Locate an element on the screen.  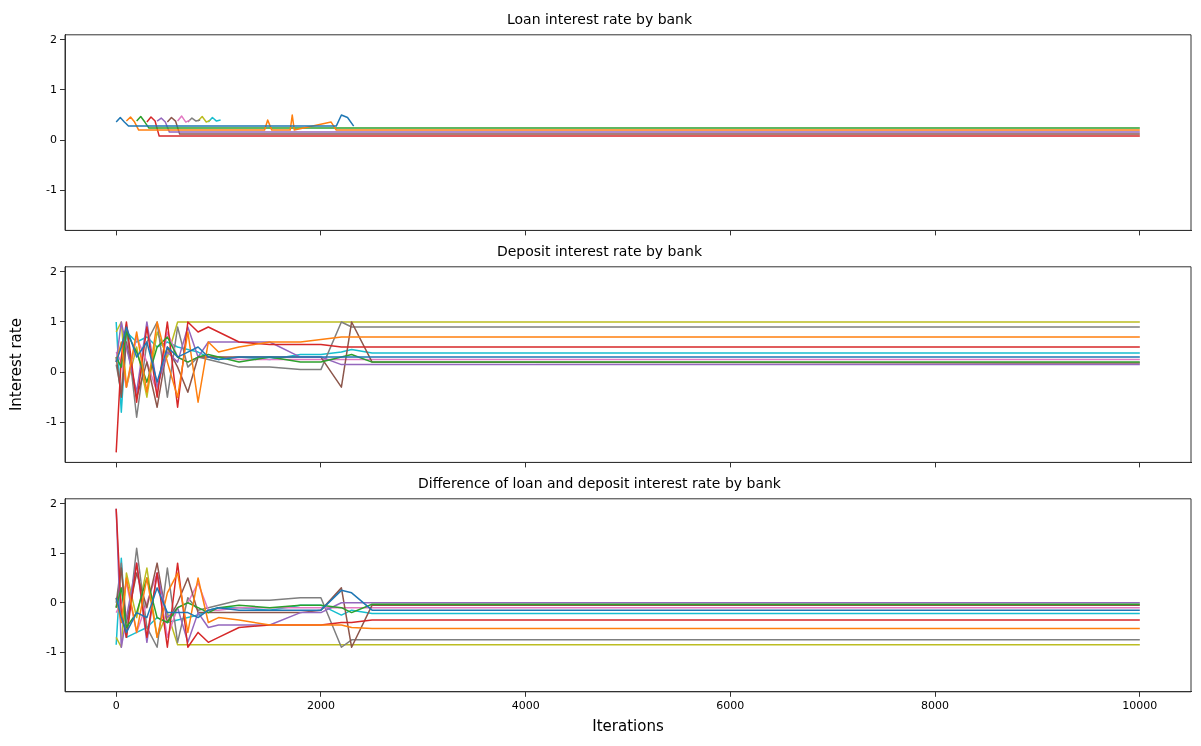
chart-title: Difference of loan and deposit interest rate by bank is located at coordinates (600, 483).